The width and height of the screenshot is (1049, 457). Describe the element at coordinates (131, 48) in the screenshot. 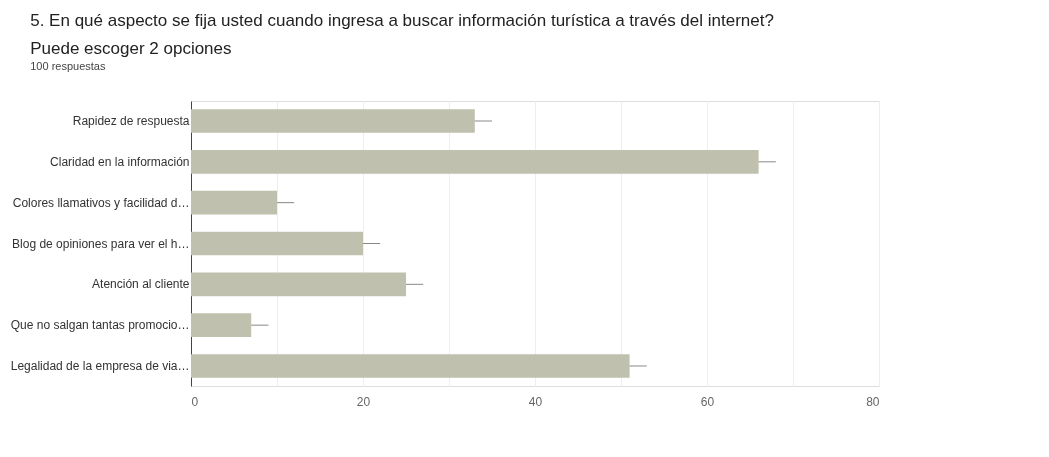

I see `text: Puede escoger 2 opciones` at that location.